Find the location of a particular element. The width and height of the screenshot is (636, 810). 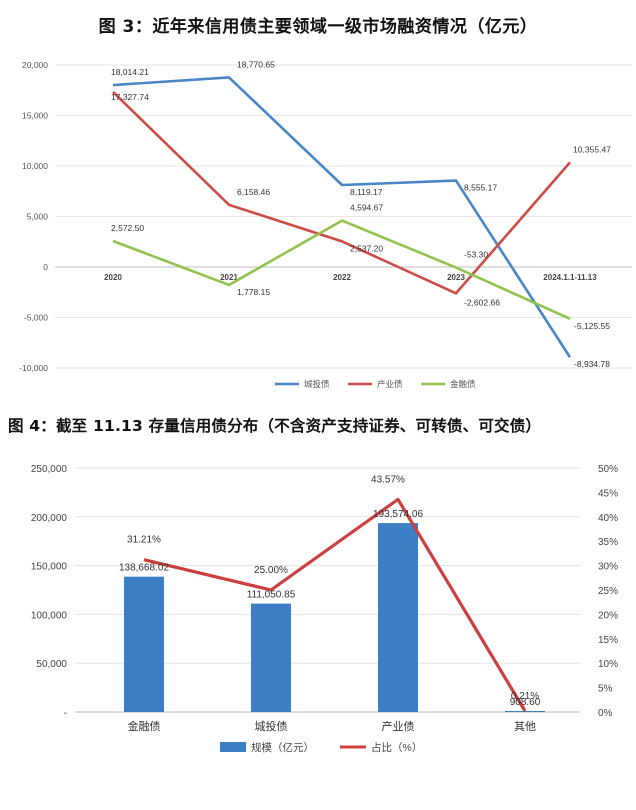

x-tick-label: 其他 is located at coordinates (525, 726).